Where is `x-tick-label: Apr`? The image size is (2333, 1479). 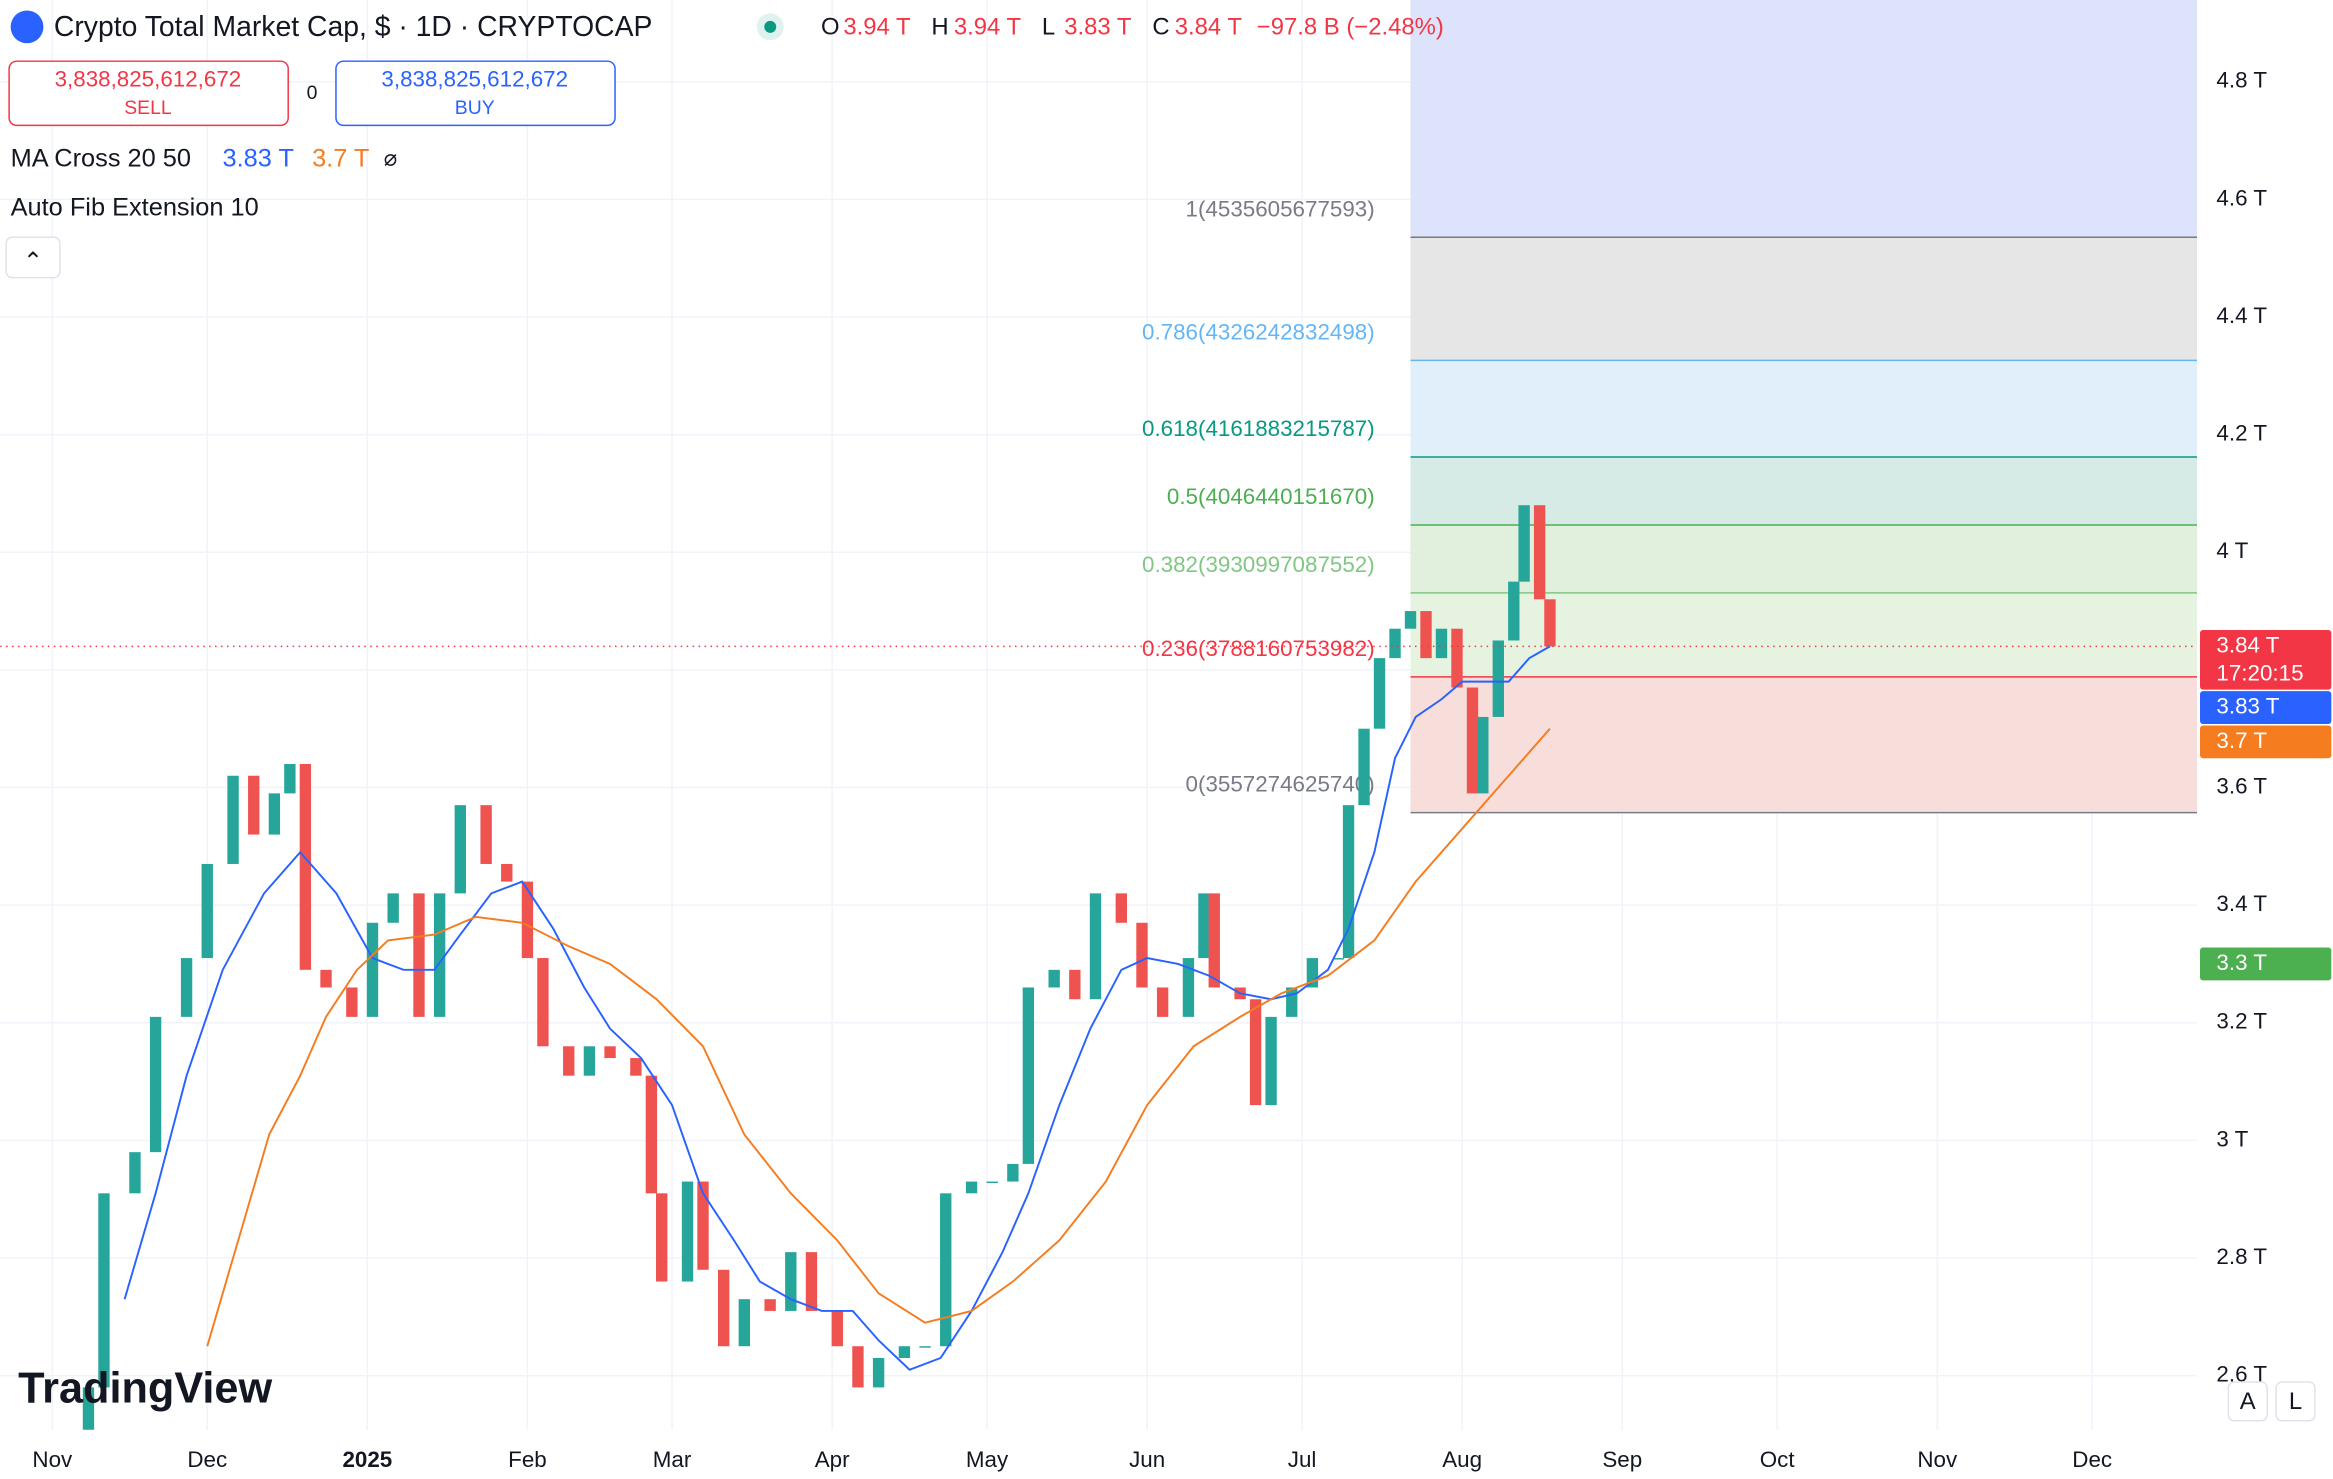
x-tick-label: Apr is located at coordinates (832, 1459).